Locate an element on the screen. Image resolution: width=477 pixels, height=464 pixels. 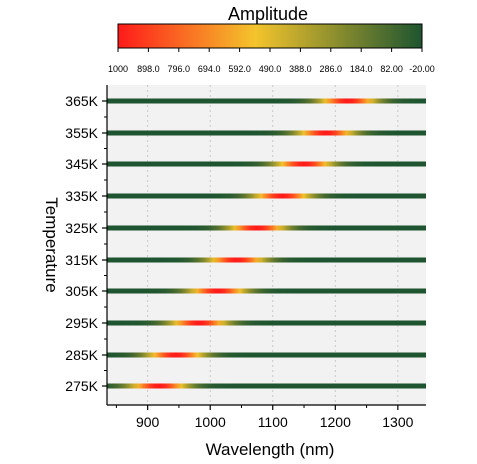
heatmap-row-305K is located at coordinates (266, 291).